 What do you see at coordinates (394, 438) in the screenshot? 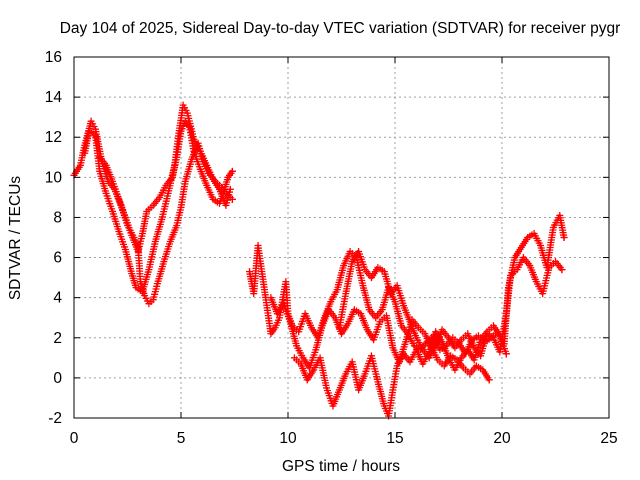
I see `x-tick-label: 15` at bounding box center [394, 438].